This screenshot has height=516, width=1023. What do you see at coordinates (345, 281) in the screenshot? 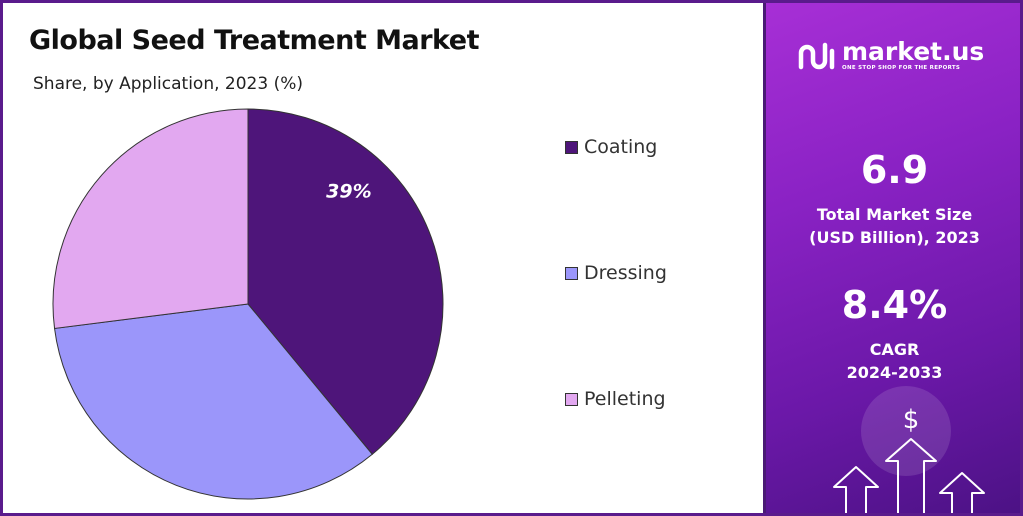
I see `pie-slice-coating` at bounding box center [345, 281].